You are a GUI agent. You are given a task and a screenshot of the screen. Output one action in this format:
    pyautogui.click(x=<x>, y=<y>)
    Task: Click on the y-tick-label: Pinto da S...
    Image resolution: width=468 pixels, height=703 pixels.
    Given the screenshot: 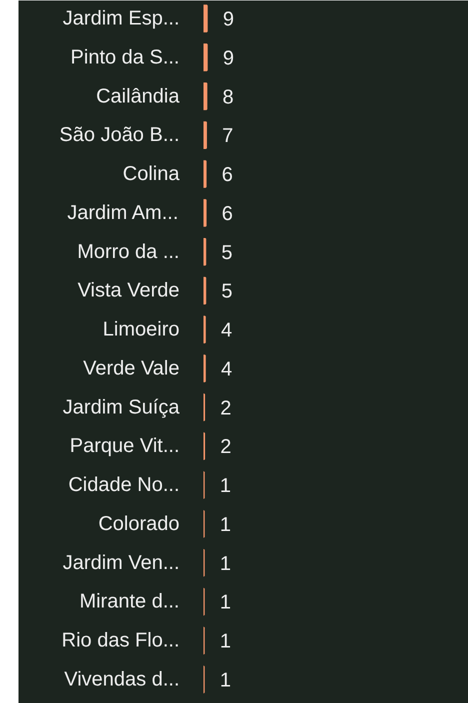 What is the action you would take?
    pyautogui.click(x=125, y=57)
    